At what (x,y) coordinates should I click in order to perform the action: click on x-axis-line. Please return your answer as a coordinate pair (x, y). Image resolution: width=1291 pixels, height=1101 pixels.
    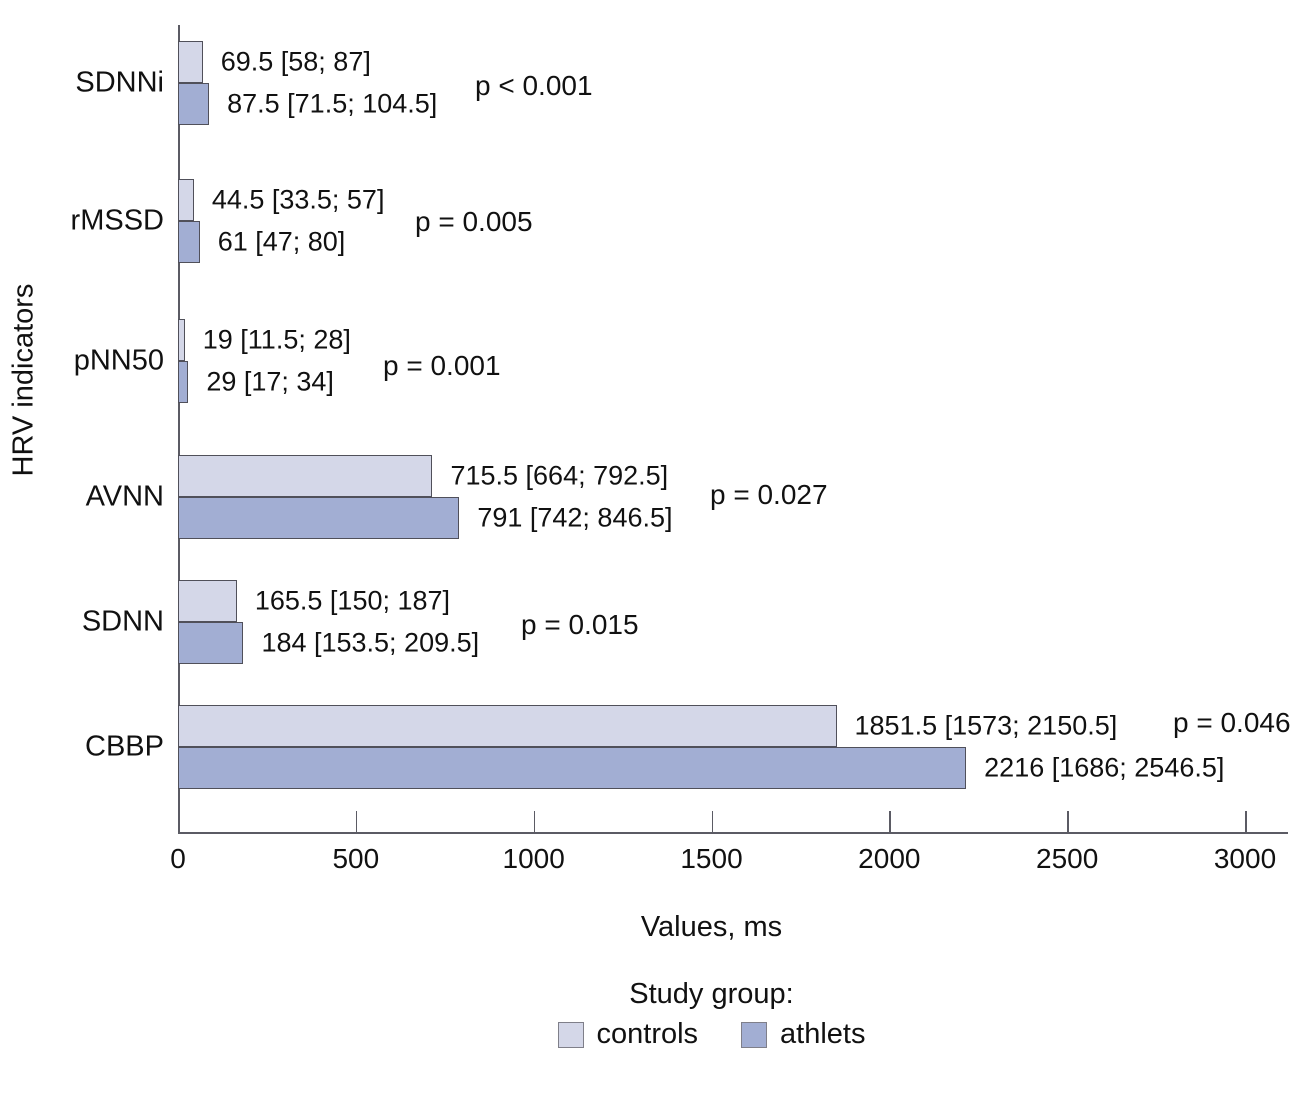
    Looking at the image, I should click on (733, 833).